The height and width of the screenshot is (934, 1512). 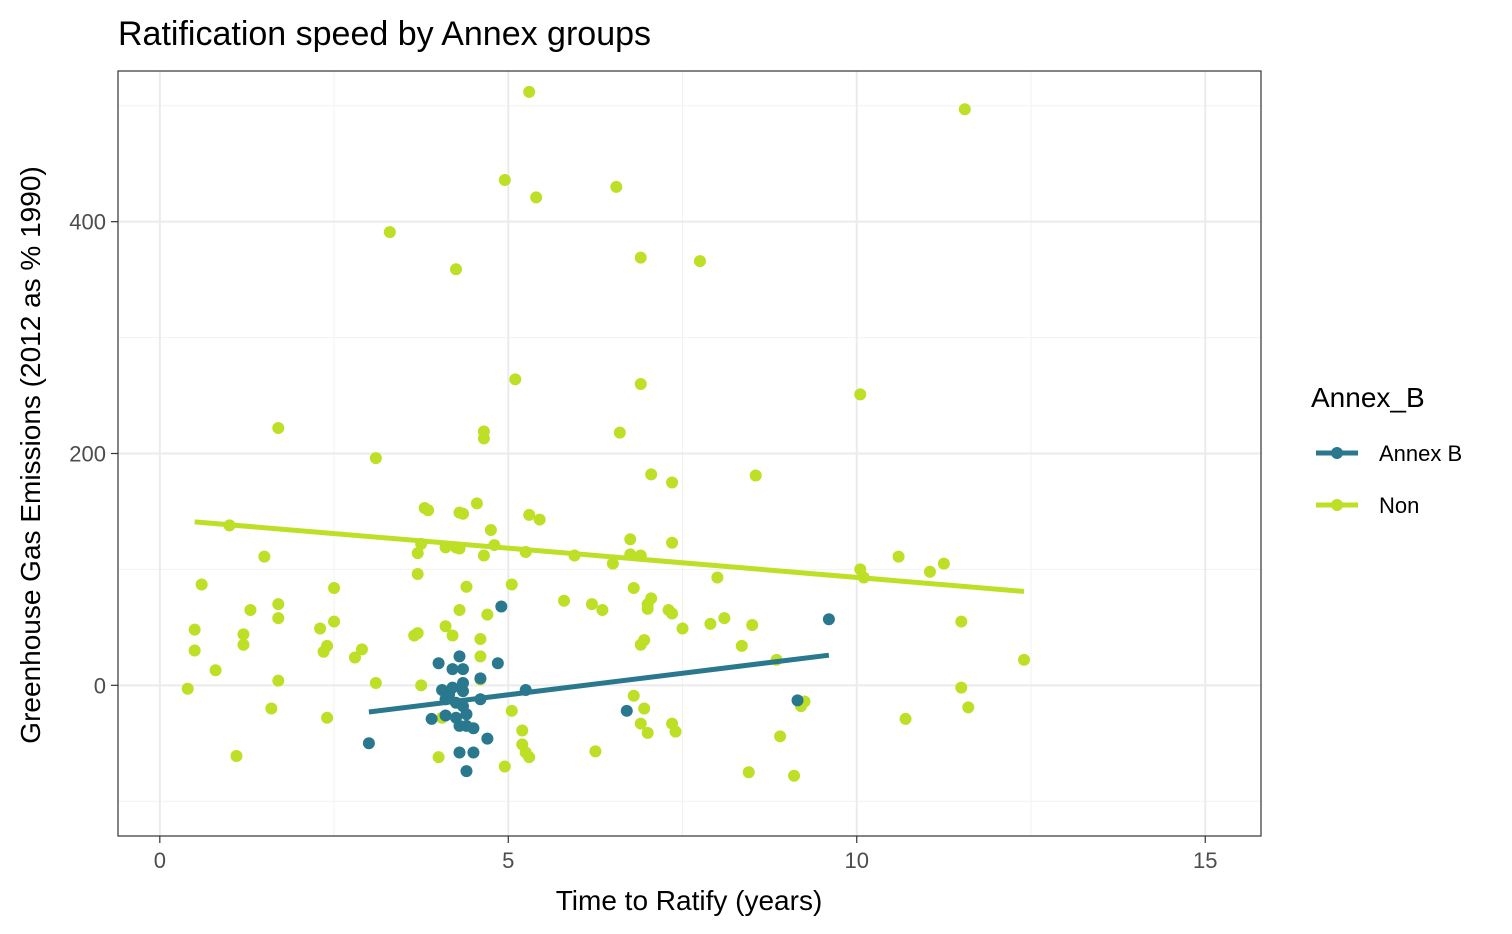 What do you see at coordinates (689, 900) in the screenshot?
I see `x-axis-title: Time to Ratify (years)` at bounding box center [689, 900].